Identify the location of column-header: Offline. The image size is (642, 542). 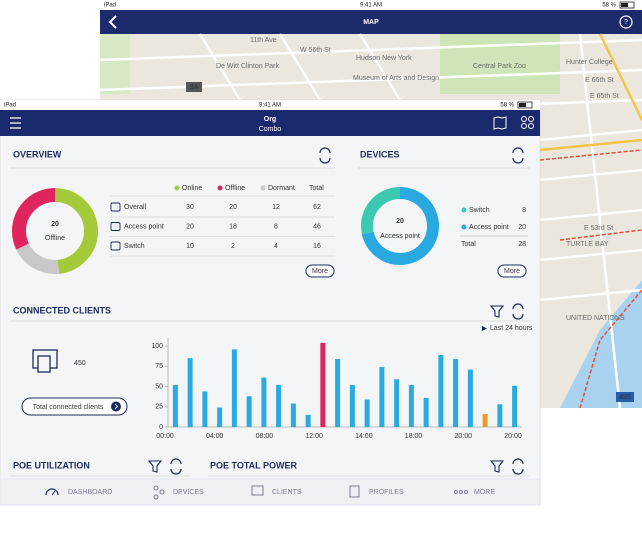
(235, 188).